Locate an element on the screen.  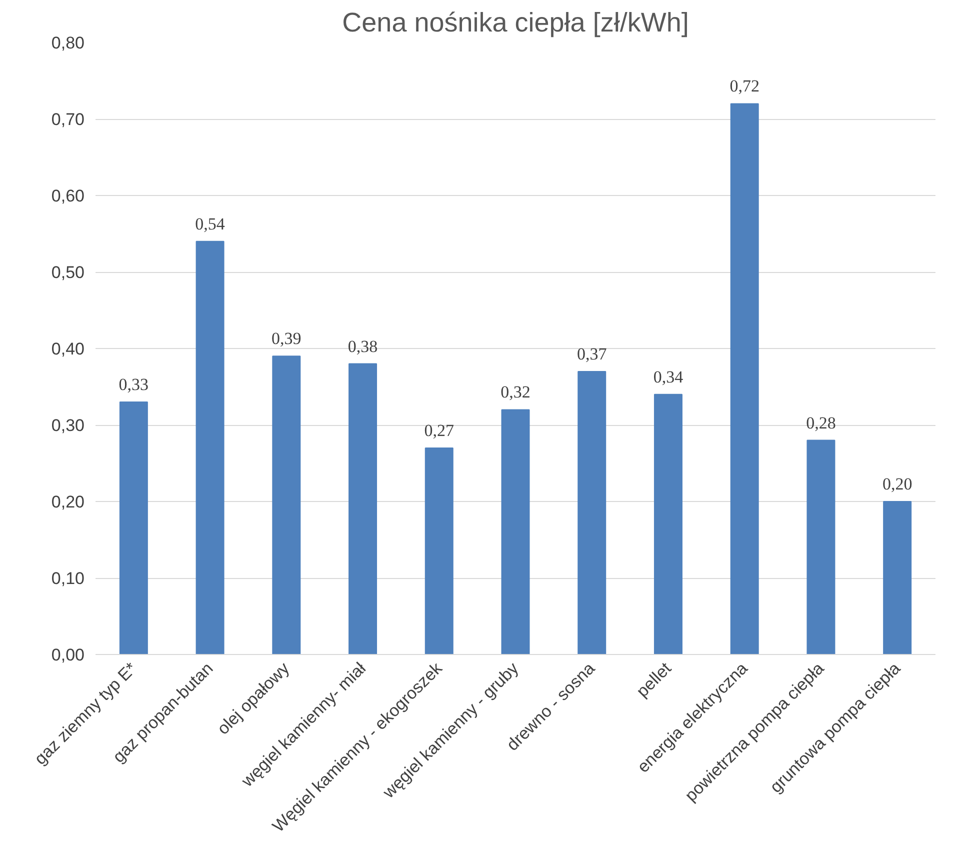
y-tick-label: 0,80 is located at coordinates (68, 43).